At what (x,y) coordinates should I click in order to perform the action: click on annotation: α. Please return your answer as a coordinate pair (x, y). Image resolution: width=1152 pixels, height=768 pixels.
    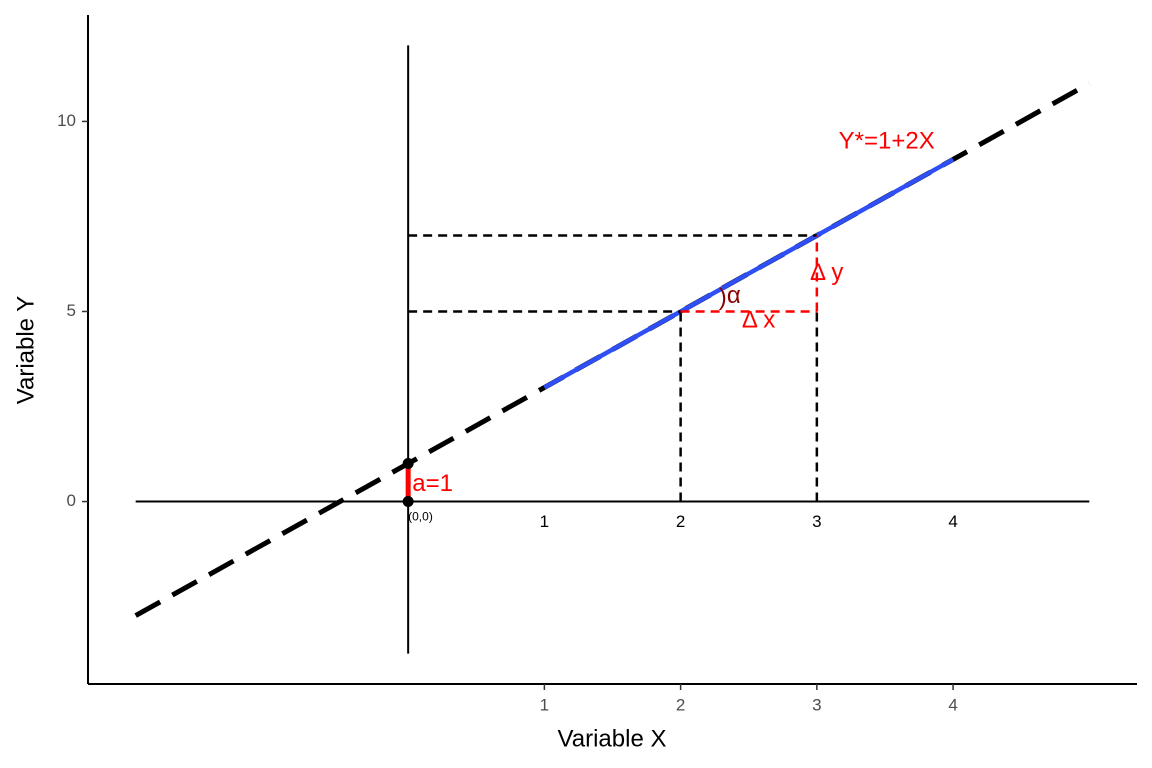
    Looking at the image, I should click on (734, 295).